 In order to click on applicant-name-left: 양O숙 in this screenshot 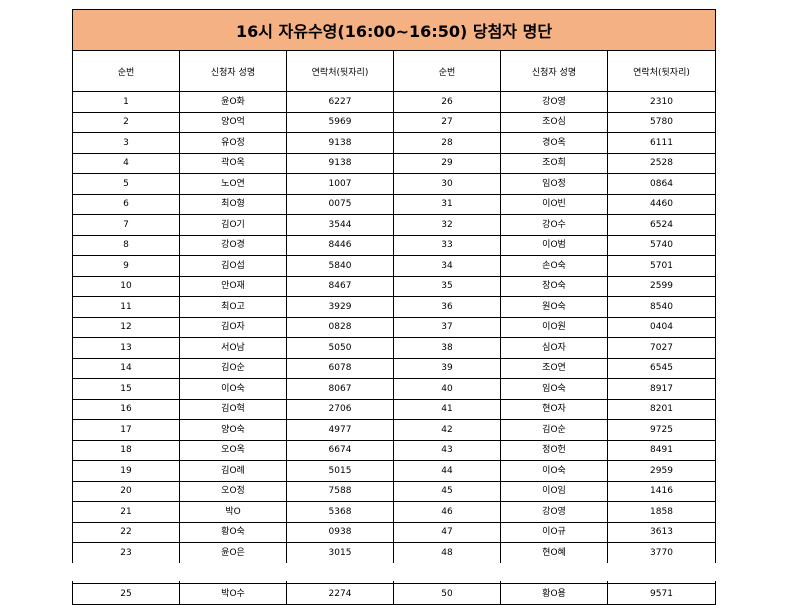, I will do `click(233, 430)`.